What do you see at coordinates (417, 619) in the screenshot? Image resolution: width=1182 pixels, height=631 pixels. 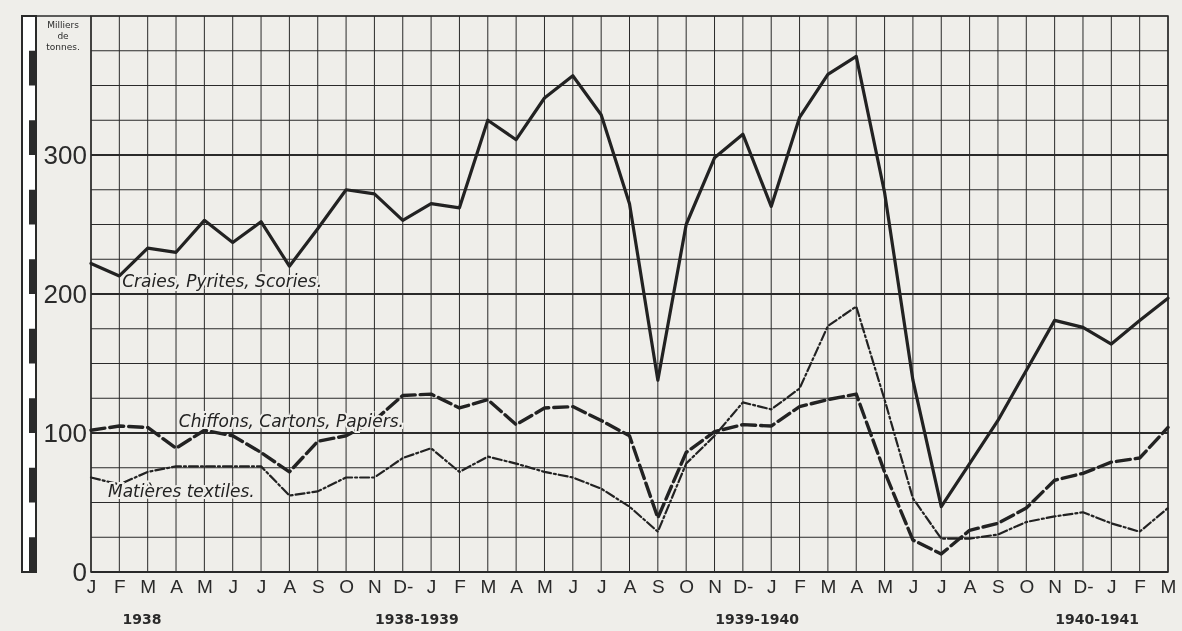 I see `text: 1938-1939` at bounding box center [417, 619].